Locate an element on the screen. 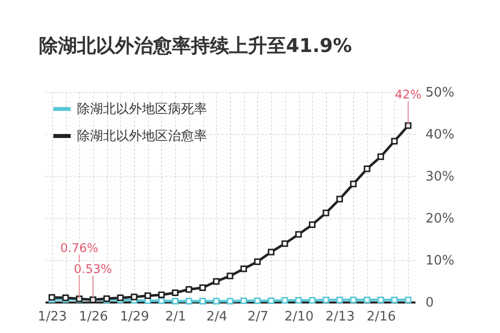 This screenshot has height=333, width=500. x-tick-label: 1/29 is located at coordinates (135, 317).